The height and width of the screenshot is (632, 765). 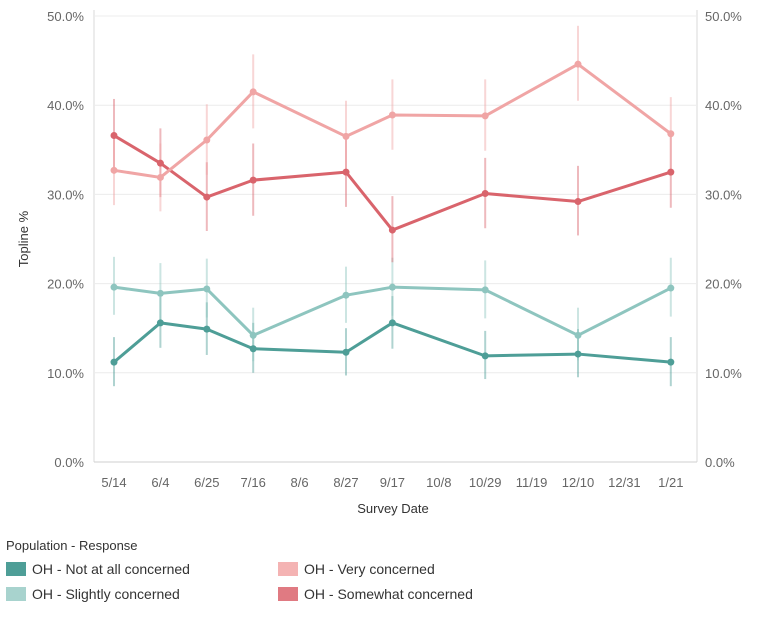 What do you see at coordinates (624, 482) in the screenshot?
I see `x-tick-label: 12/31` at bounding box center [624, 482].